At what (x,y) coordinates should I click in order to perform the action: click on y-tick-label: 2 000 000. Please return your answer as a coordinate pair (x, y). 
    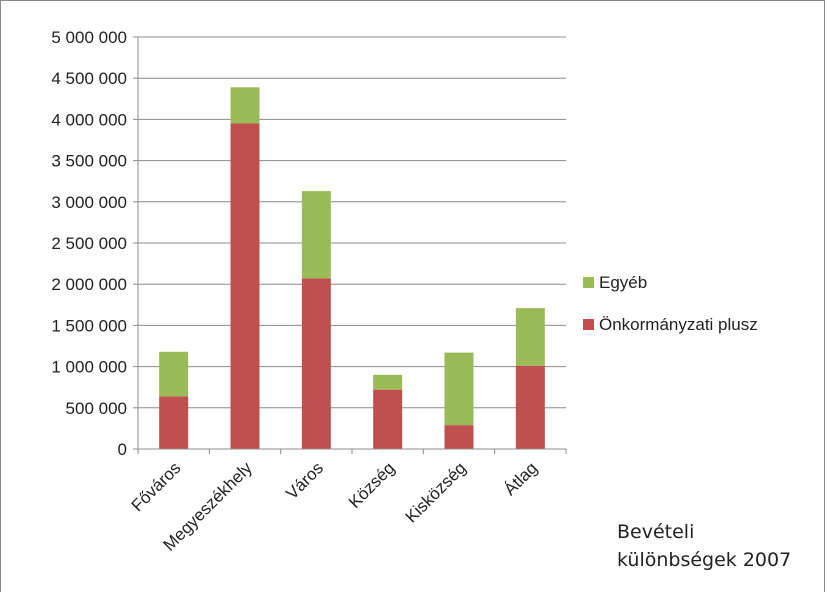
    Looking at the image, I should click on (89, 284).